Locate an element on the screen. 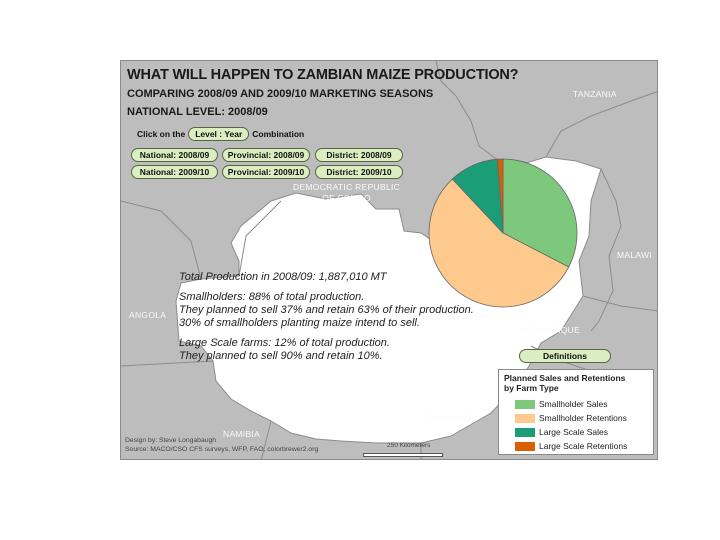  provincial-2009-button: Provincial: 2009/10 is located at coordinates (266, 172).